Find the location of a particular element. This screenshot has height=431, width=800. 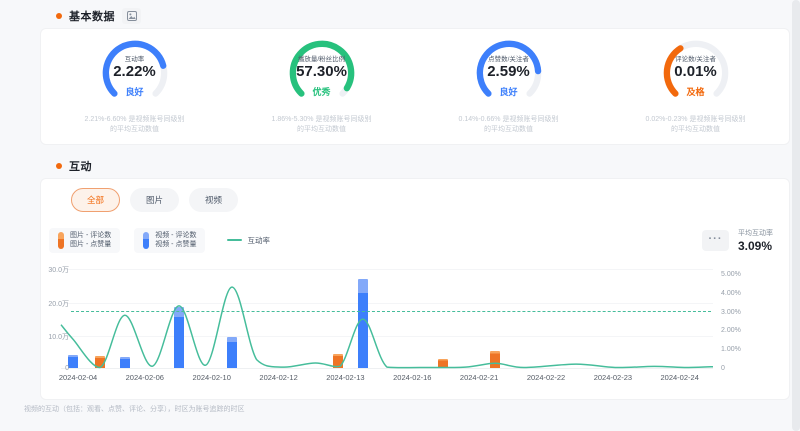

gauge-metric-label: 点赞数/关注者 is located at coordinates (508, 59).